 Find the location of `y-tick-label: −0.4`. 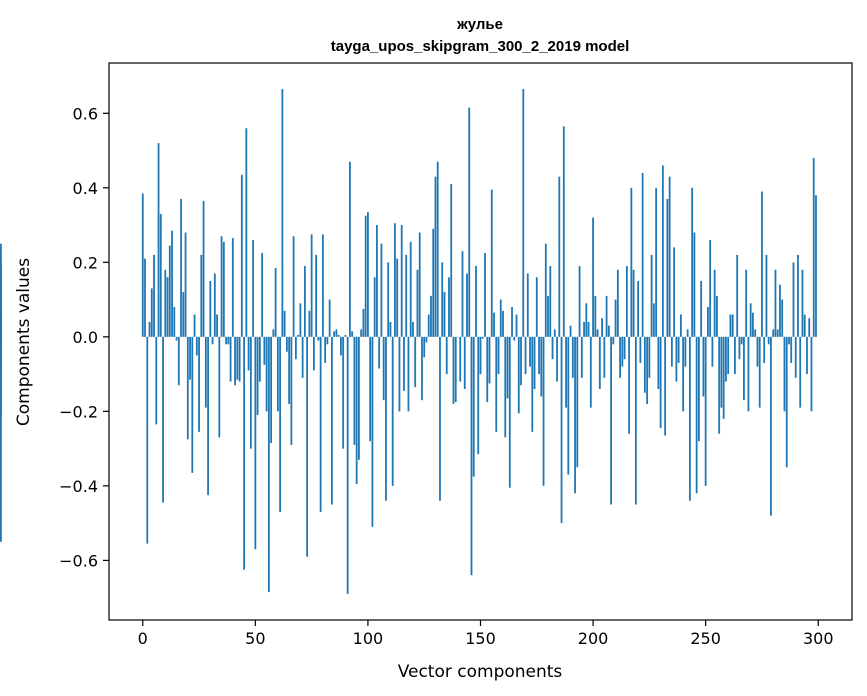

y-tick-label: −0.4 is located at coordinates (78, 486).